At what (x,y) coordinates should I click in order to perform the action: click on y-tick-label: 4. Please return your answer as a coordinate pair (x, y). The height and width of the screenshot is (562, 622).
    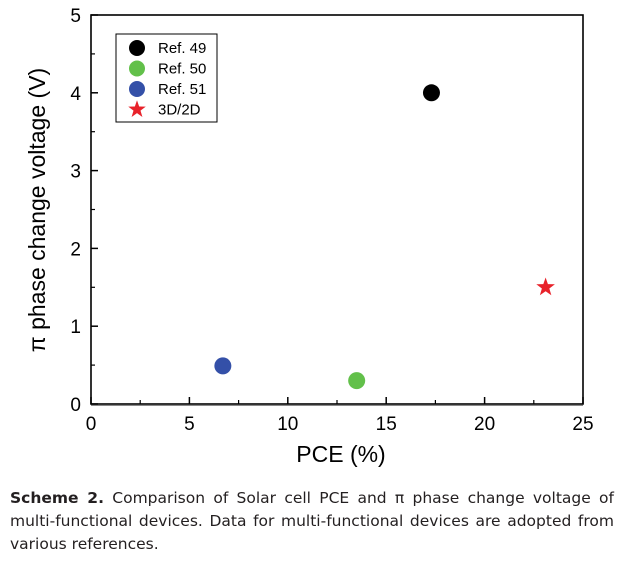
    Looking at the image, I should click on (75, 94).